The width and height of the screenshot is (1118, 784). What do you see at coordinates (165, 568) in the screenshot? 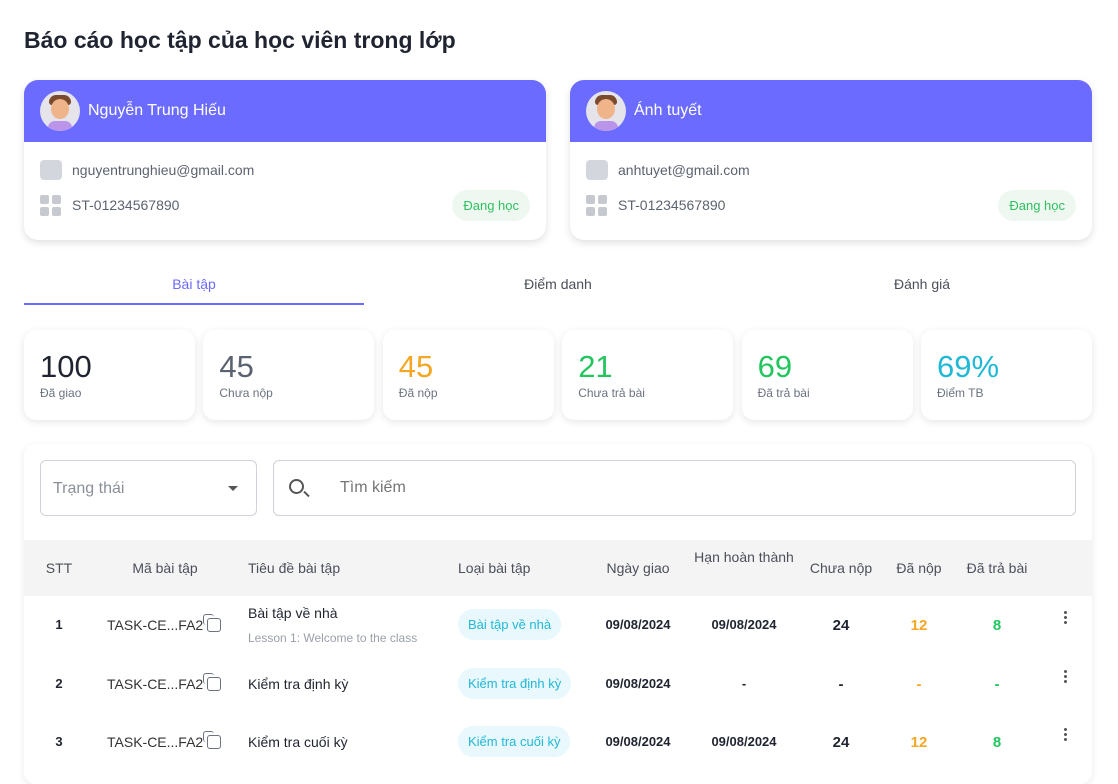
I see `column-header: Mã bài tập` at bounding box center [165, 568].